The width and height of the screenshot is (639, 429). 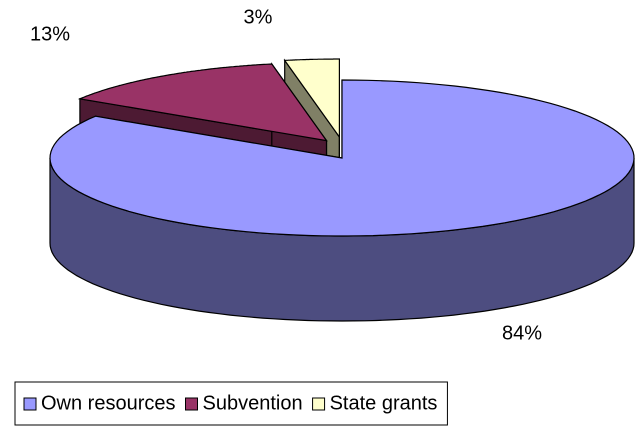 What do you see at coordinates (384, 403) in the screenshot?
I see `legend-label: State grants` at bounding box center [384, 403].